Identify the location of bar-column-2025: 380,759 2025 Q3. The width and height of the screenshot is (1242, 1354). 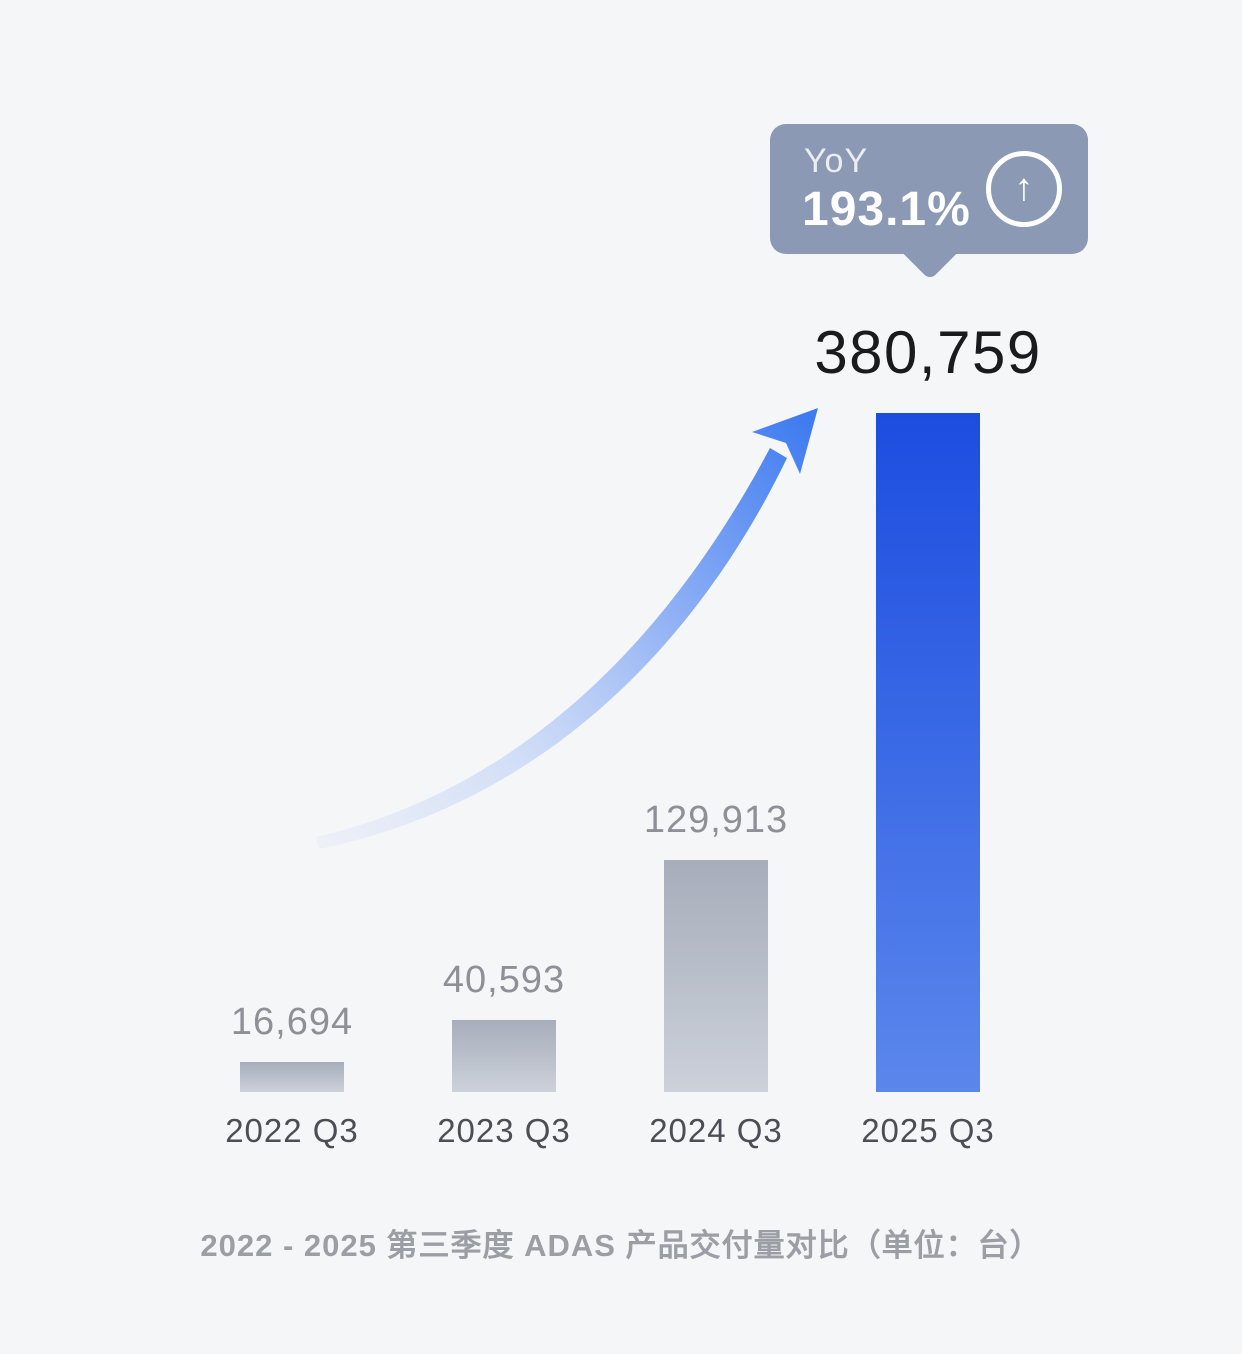
(927, 734).